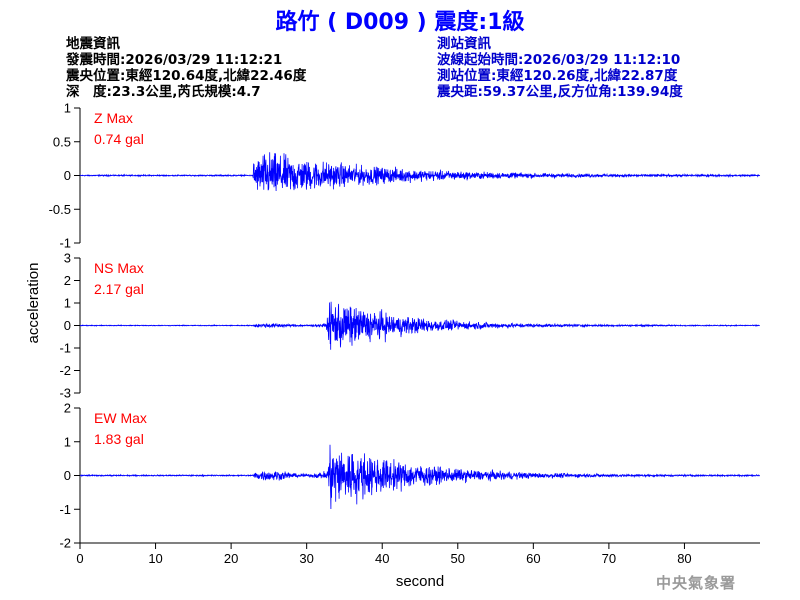 This screenshot has width=800, height=600. Describe the element at coordinates (557, 76) in the screenshot. I see `station-location: 測站位置:東經120.26度,北緯22.87度` at that location.